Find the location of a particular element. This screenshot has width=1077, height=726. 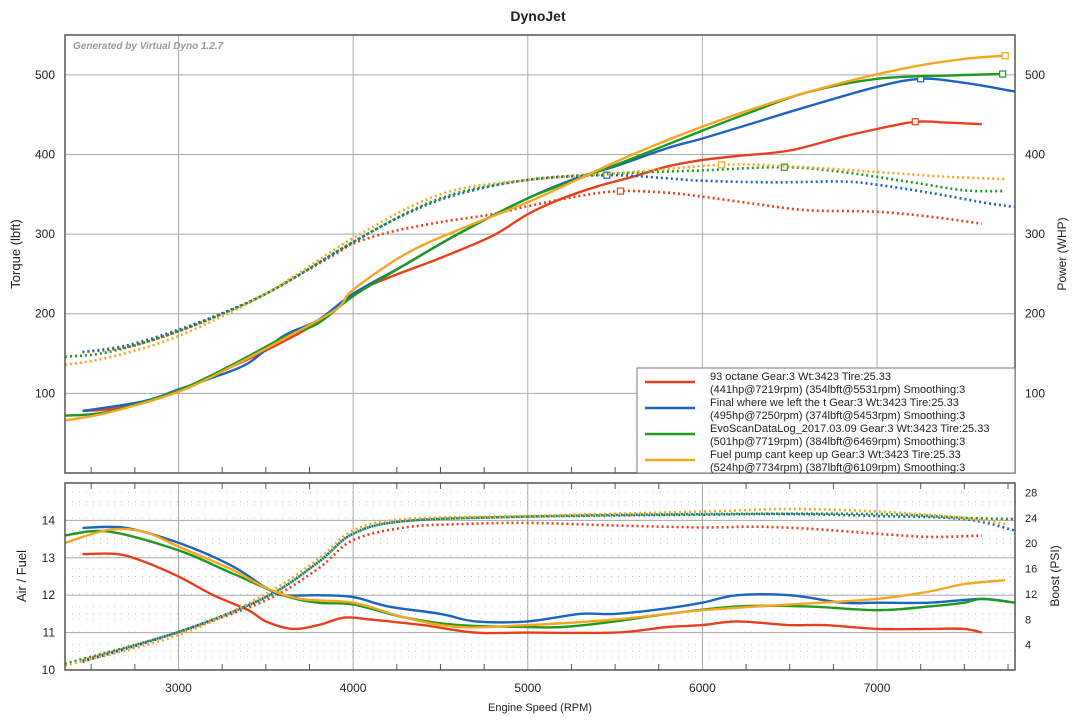

y-tick-label: 100 is located at coordinates (45, 393).